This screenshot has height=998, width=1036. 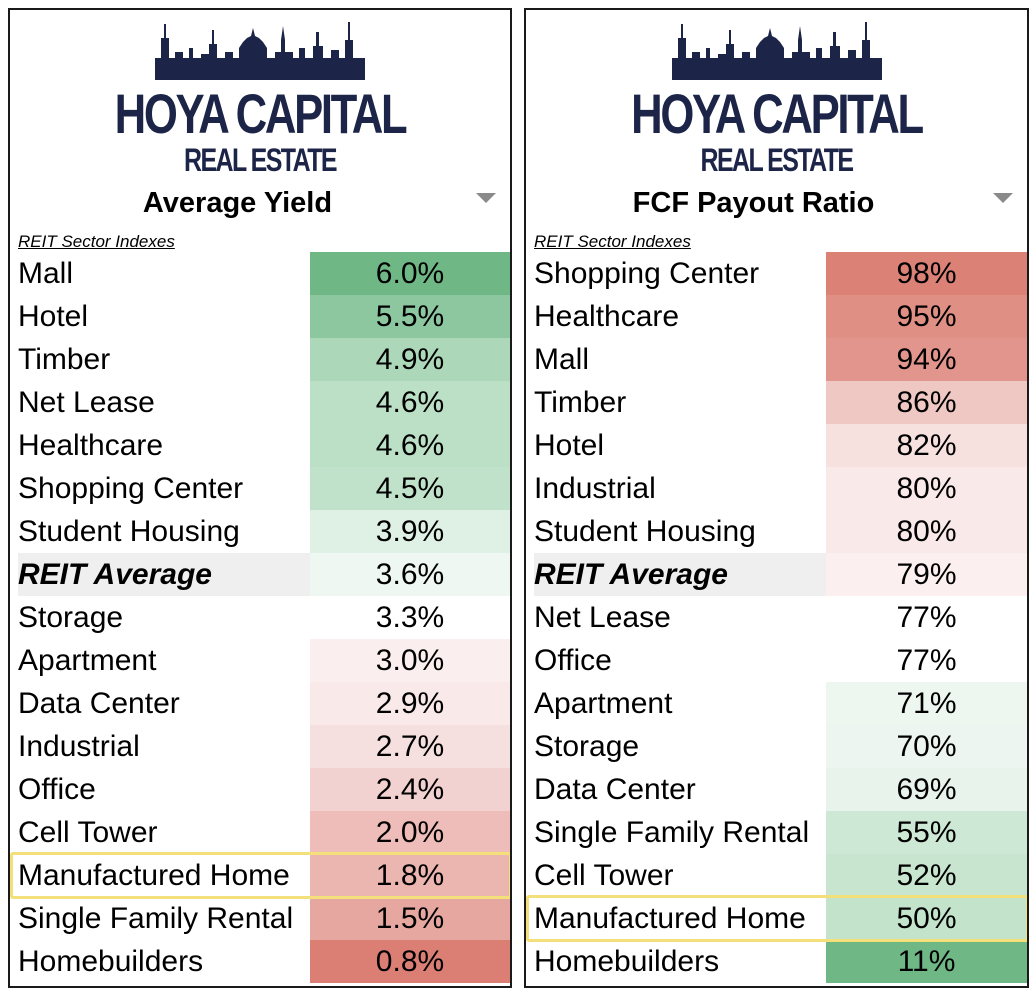 I want to click on panel-title: FCF Payout Ratio, so click(x=753, y=203).